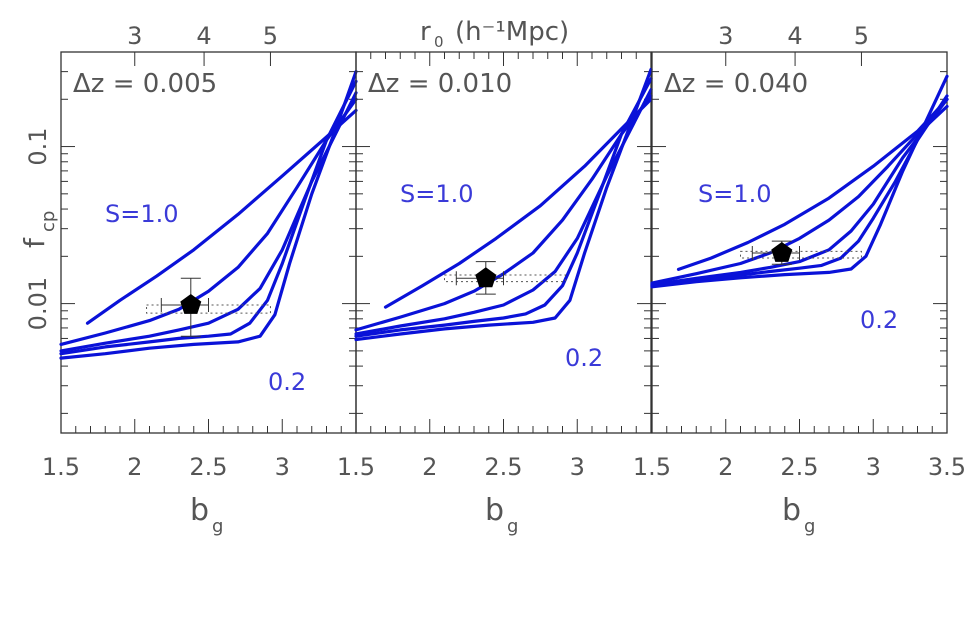  Describe the element at coordinates (34, 242) in the screenshot. I see `y-axis-label-main: f` at that location.